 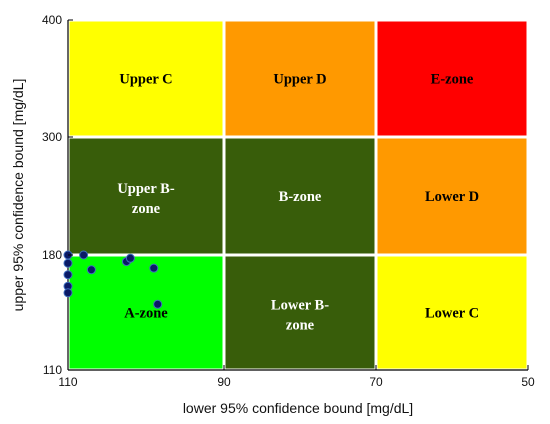 I want to click on zone-a-zone-rect, so click(x=146, y=312).